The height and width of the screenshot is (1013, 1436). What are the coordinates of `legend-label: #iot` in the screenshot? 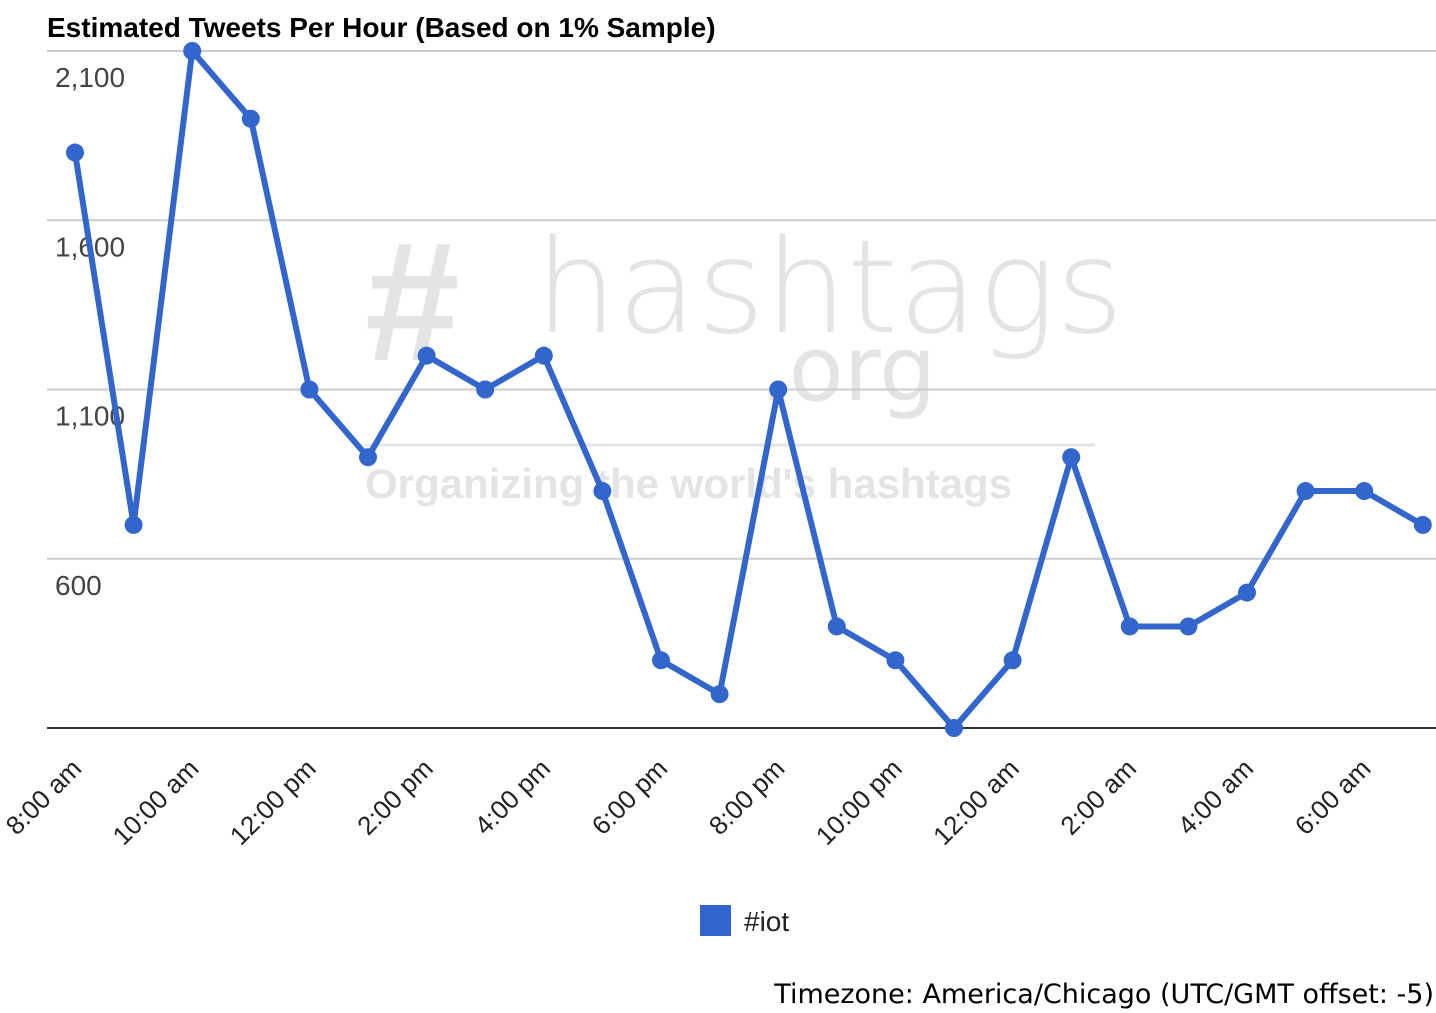 It's located at (766, 921).